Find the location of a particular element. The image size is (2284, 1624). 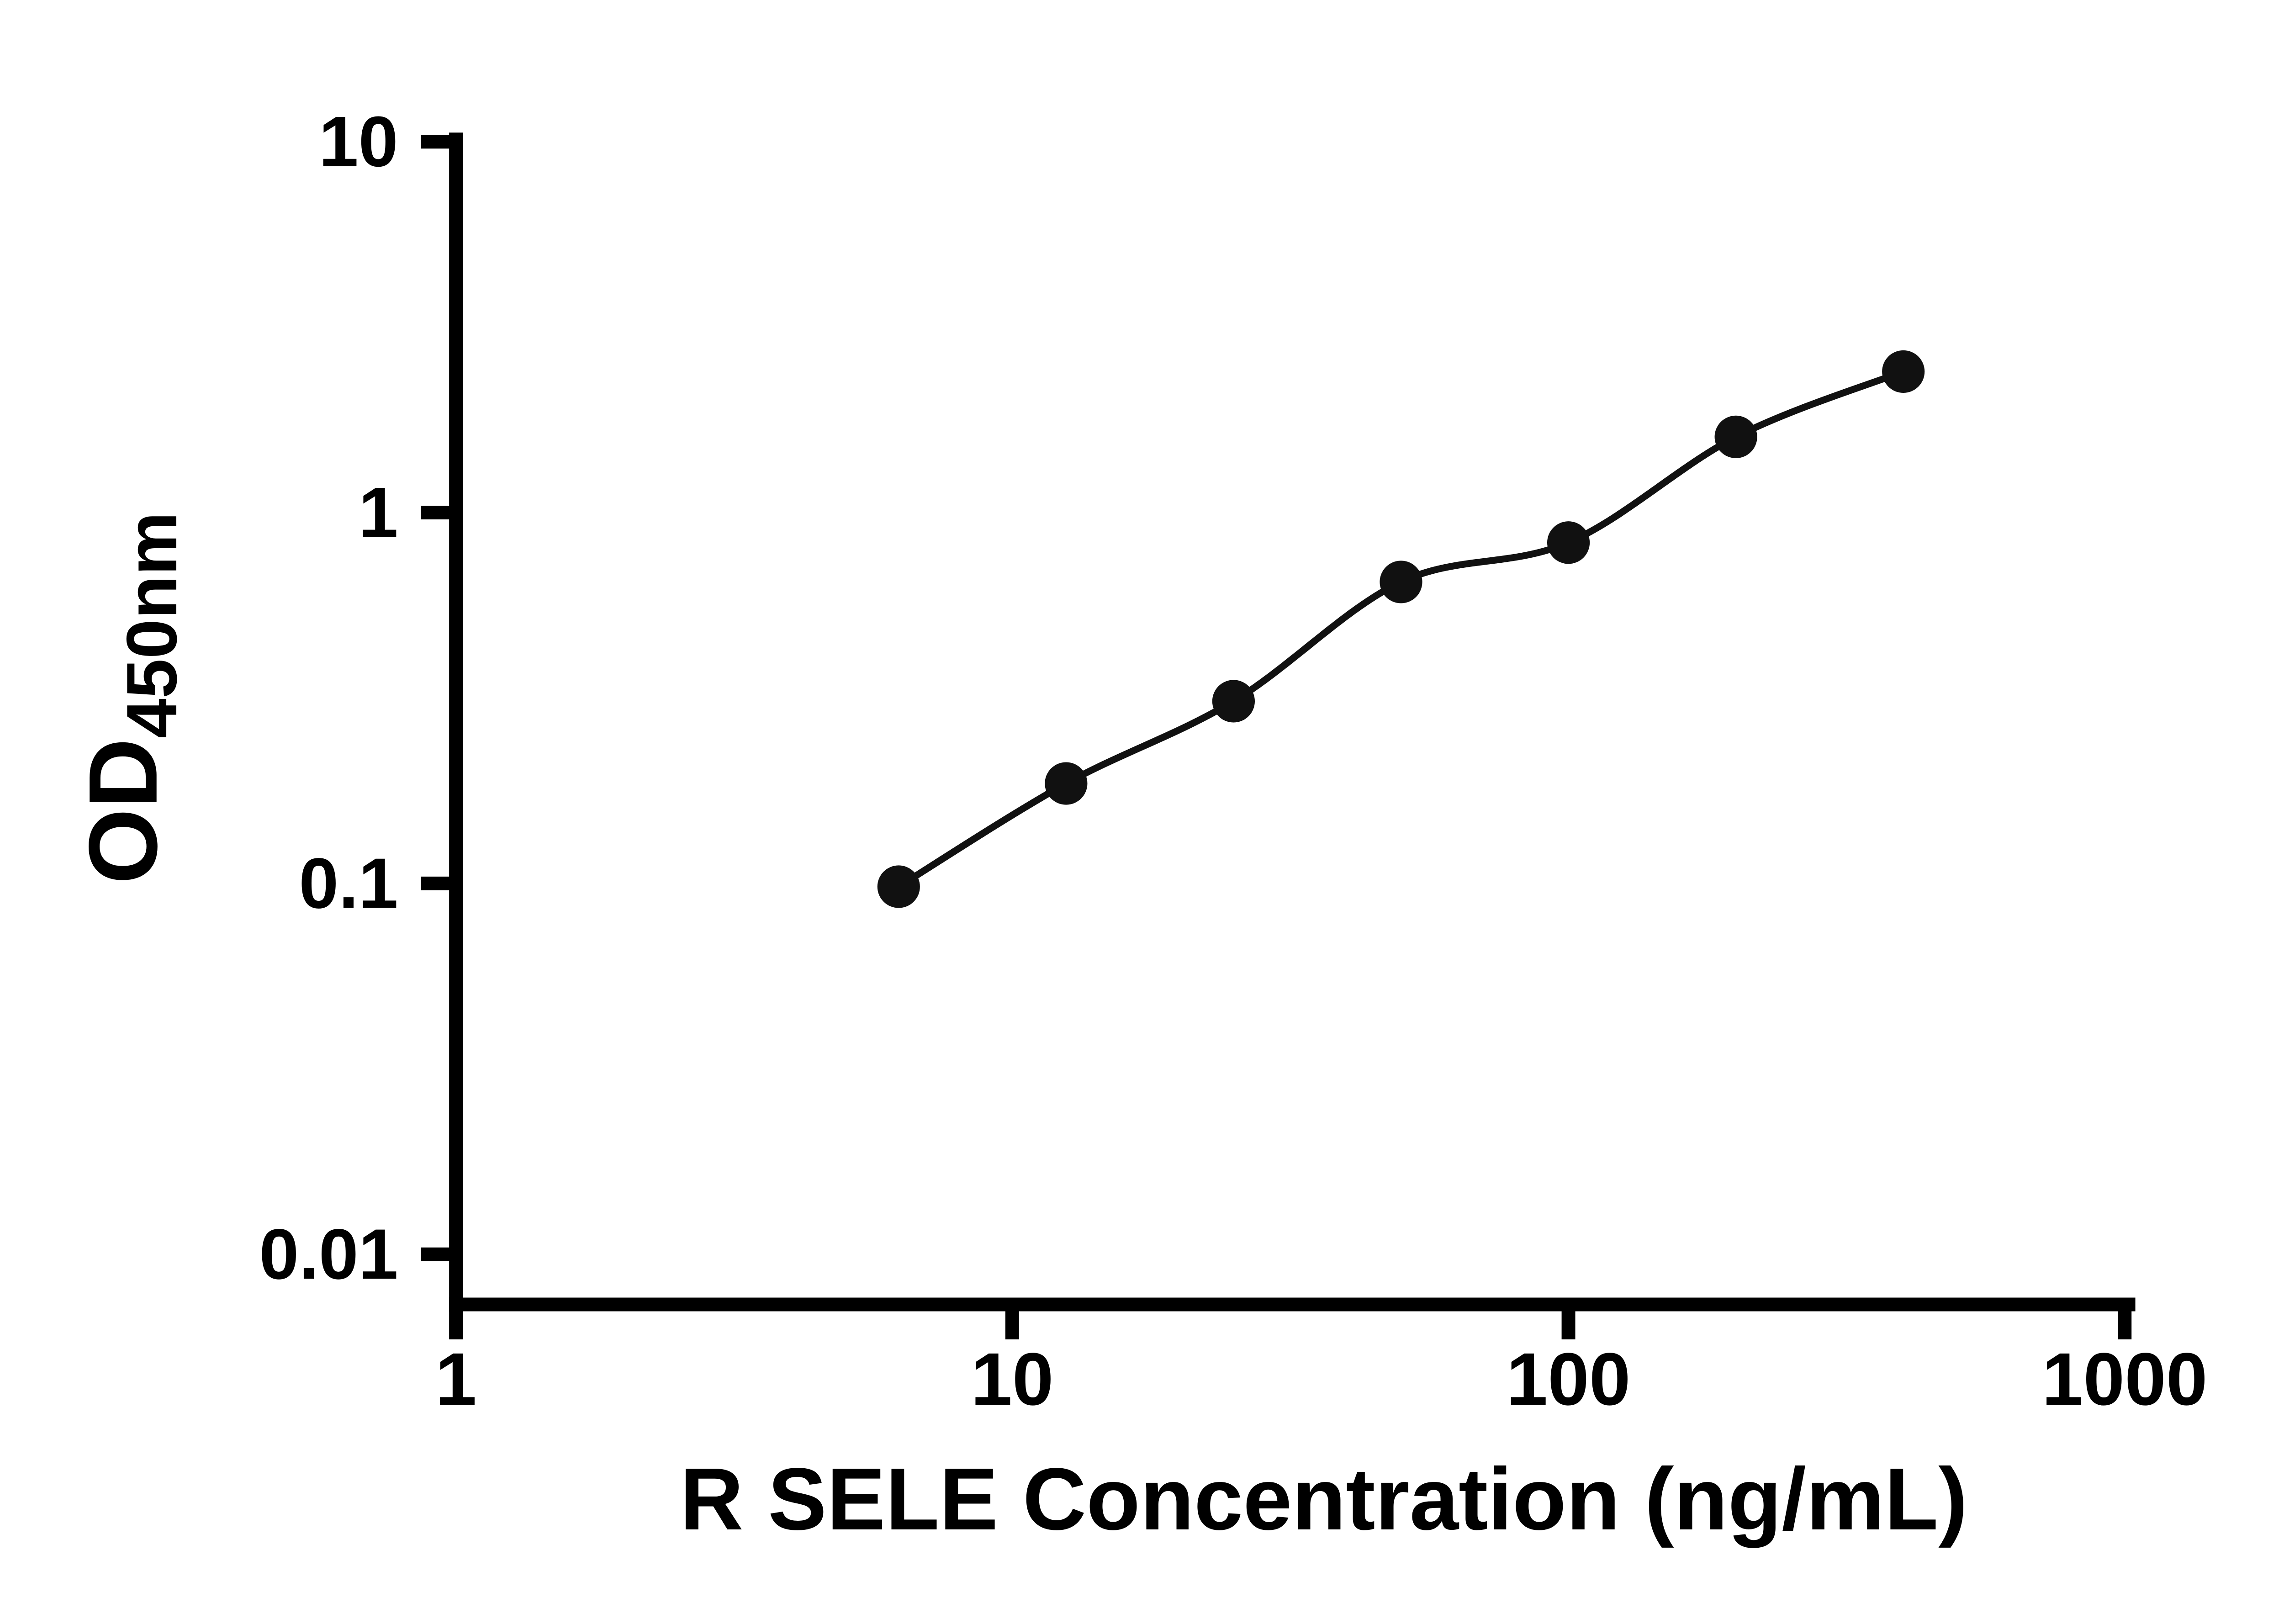

y-axis-title-subscript: 450nm is located at coordinates (152, 625).